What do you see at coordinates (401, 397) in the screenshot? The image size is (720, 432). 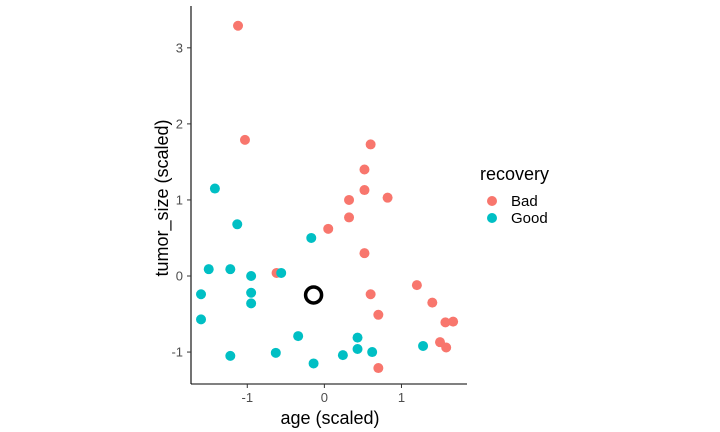 I see `x-tick-label: 1` at bounding box center [401, 397].